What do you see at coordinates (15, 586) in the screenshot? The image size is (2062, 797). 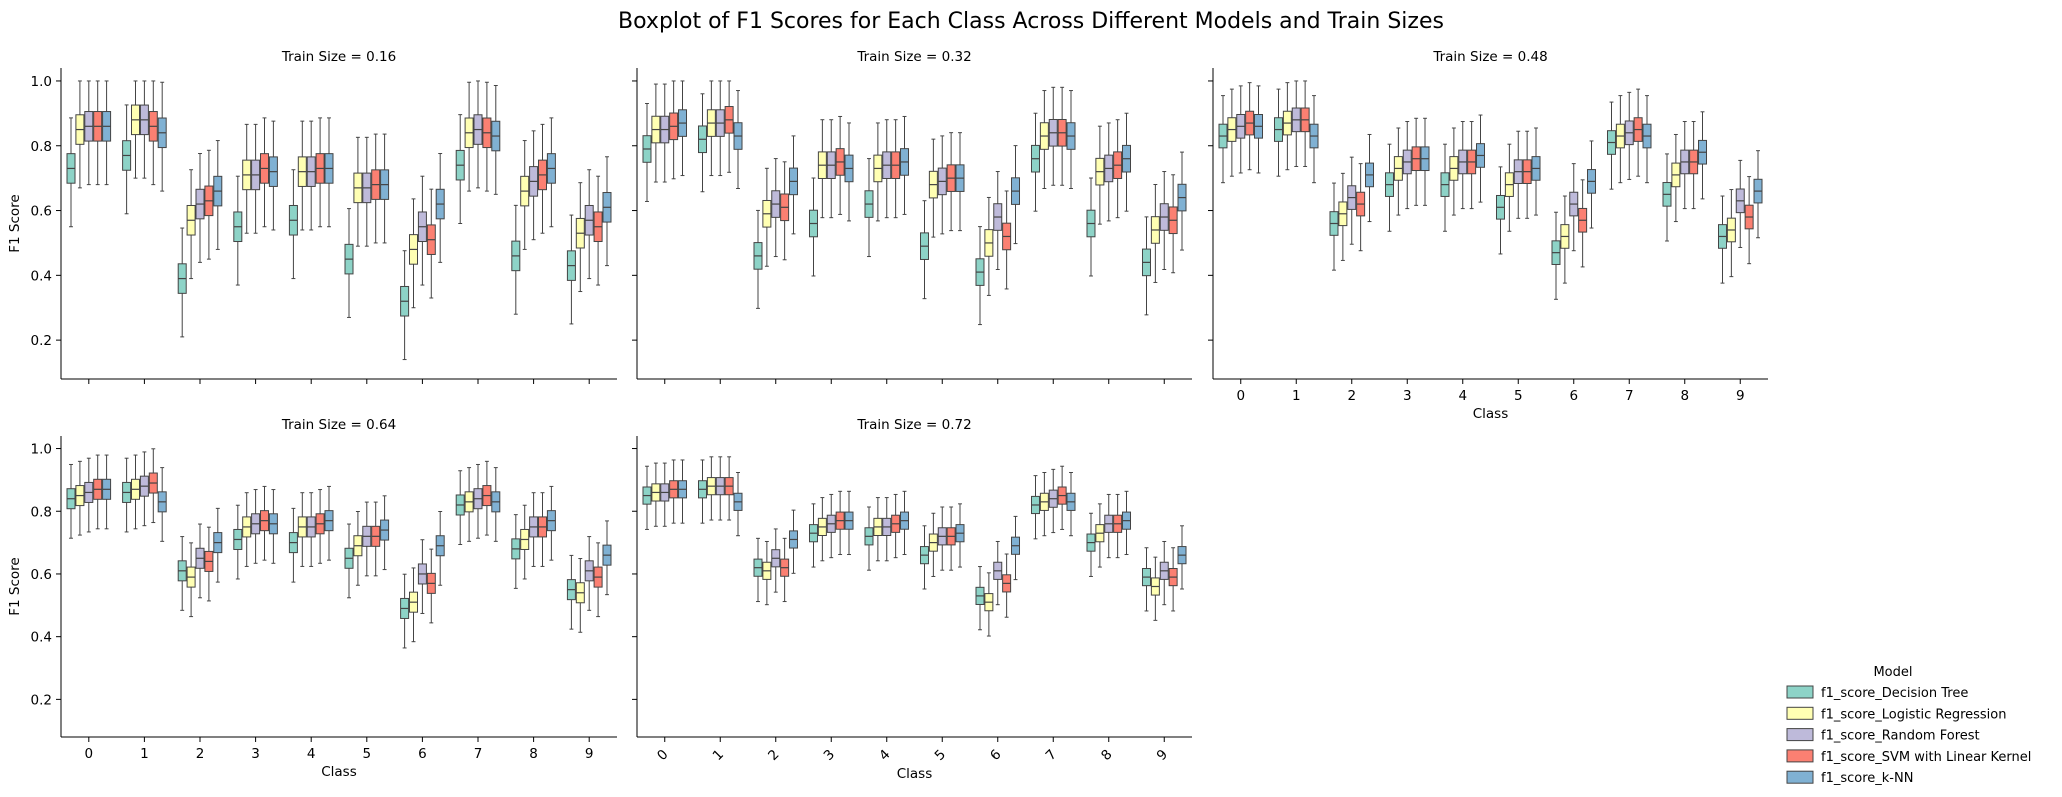 I see `y-axis-label: F1 Score` at bounding box center [15, 586].